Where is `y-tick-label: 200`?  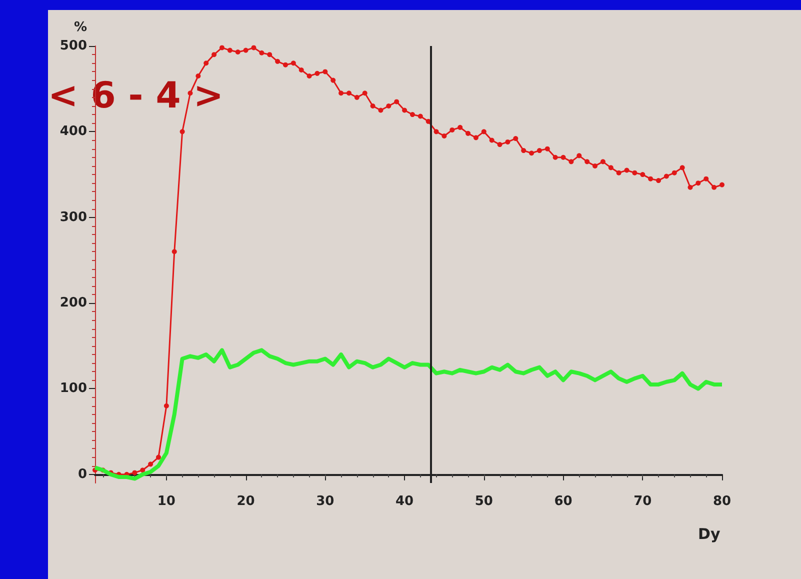 y-tick-label: 200 is located at coordinates (73, 303).